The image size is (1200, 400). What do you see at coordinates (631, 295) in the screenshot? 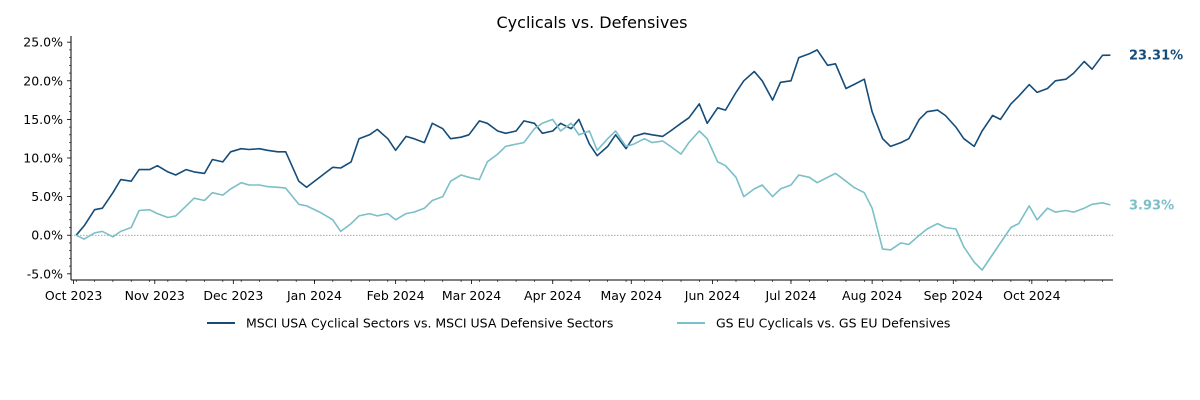
I see `x-tick-label: May 2024` at bounding box center [631, 295].